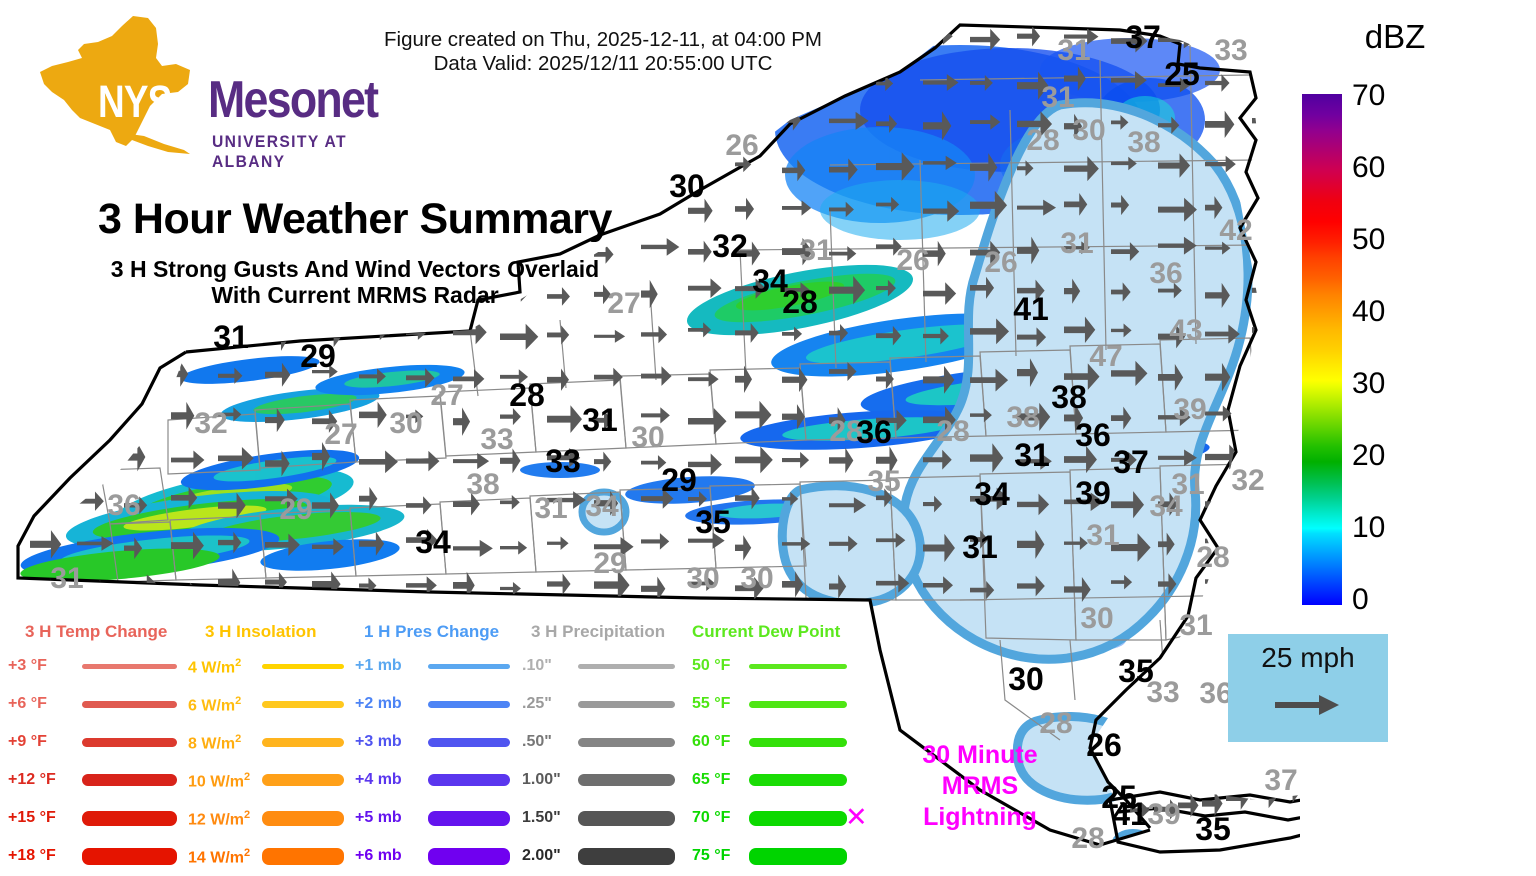 The height and width of the screenshot is (876, 1536). I want to click on colorbar-tick-0: 0, so click(1360, 599).